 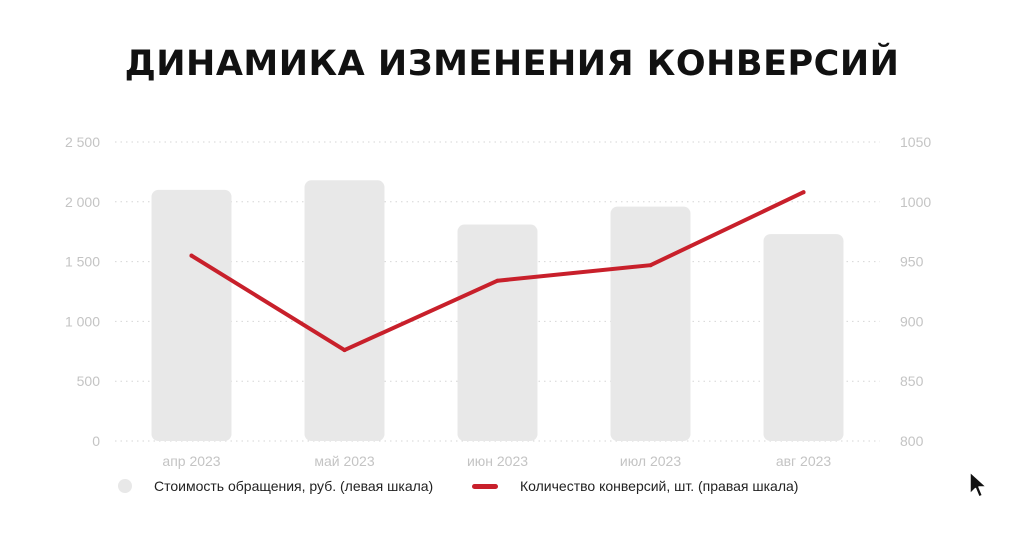 What do you see at coordinates (912, 441) in the screenshot?
I see `right-tick-label: 800` at bounding box center [912, 441].